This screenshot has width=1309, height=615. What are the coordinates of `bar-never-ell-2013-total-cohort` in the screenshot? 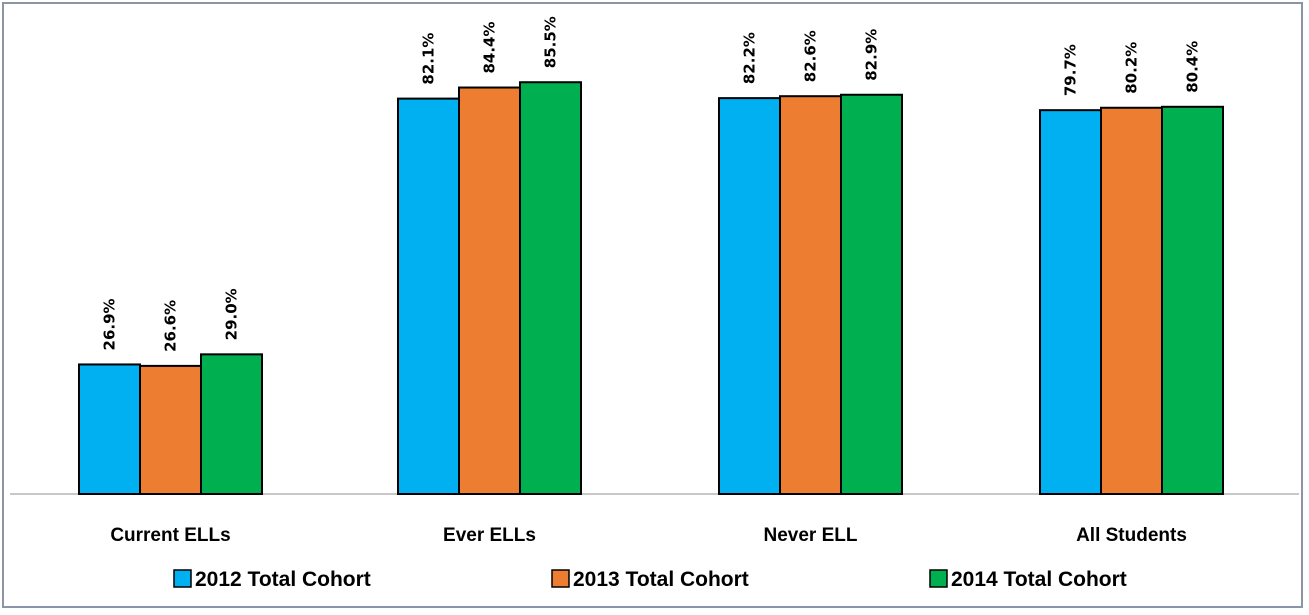 It's located at (810, 295).